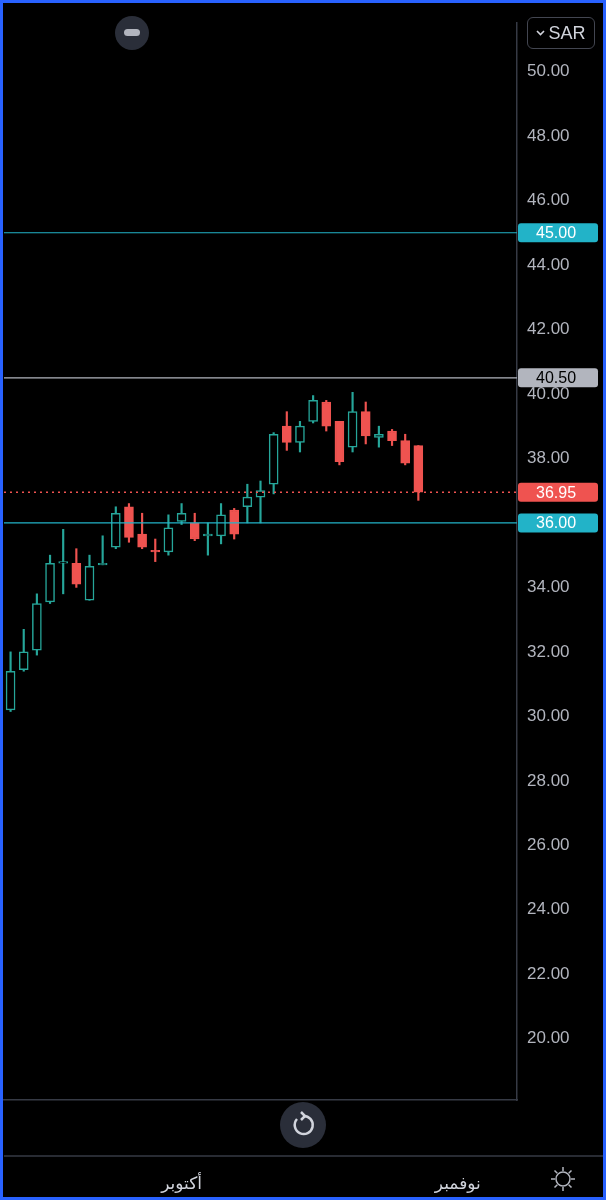 This screenshot has height=1200, width=606. I want to click on y-tick-label: 28.00, so click(548, 780).